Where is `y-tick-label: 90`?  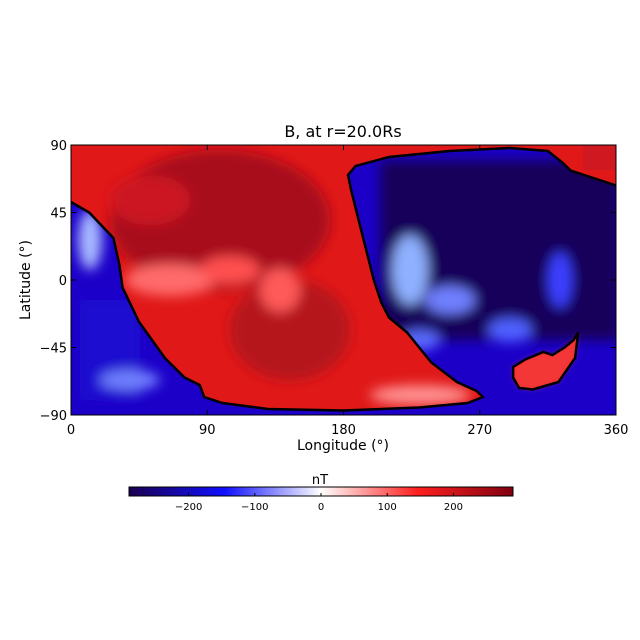 y-tick-label: 90 is located at coordinates (58, 146).